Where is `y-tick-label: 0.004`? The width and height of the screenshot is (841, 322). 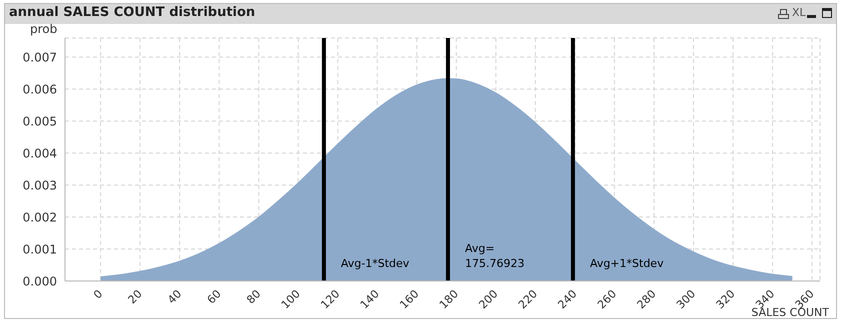 y-tick-label: 0.004 is located at coordinates (39, 153).